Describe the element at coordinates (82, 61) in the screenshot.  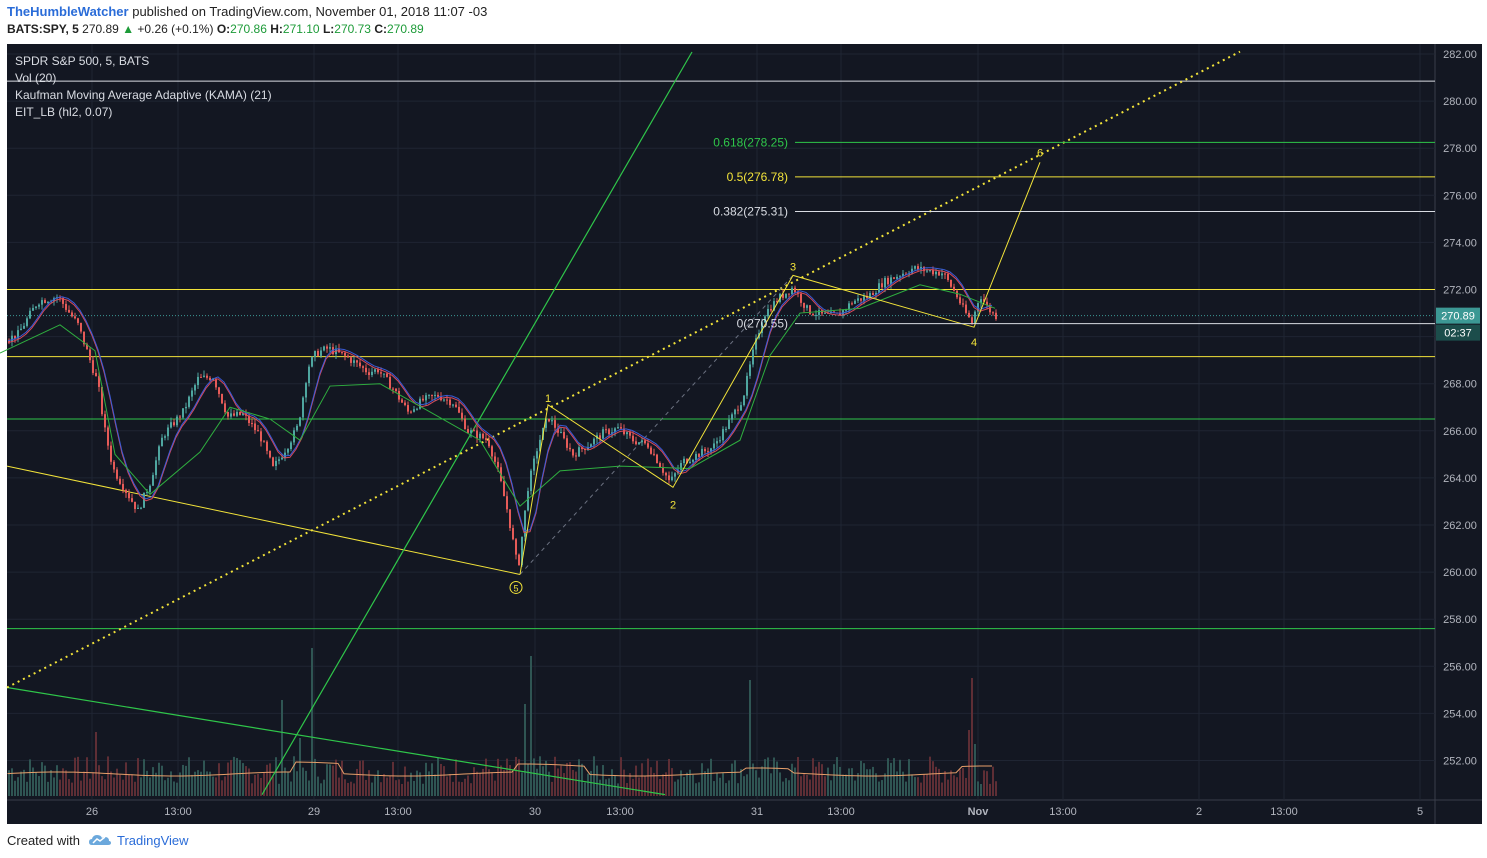
I see `legend-title: SPDR S&P 500, 5, BATS` at that location.